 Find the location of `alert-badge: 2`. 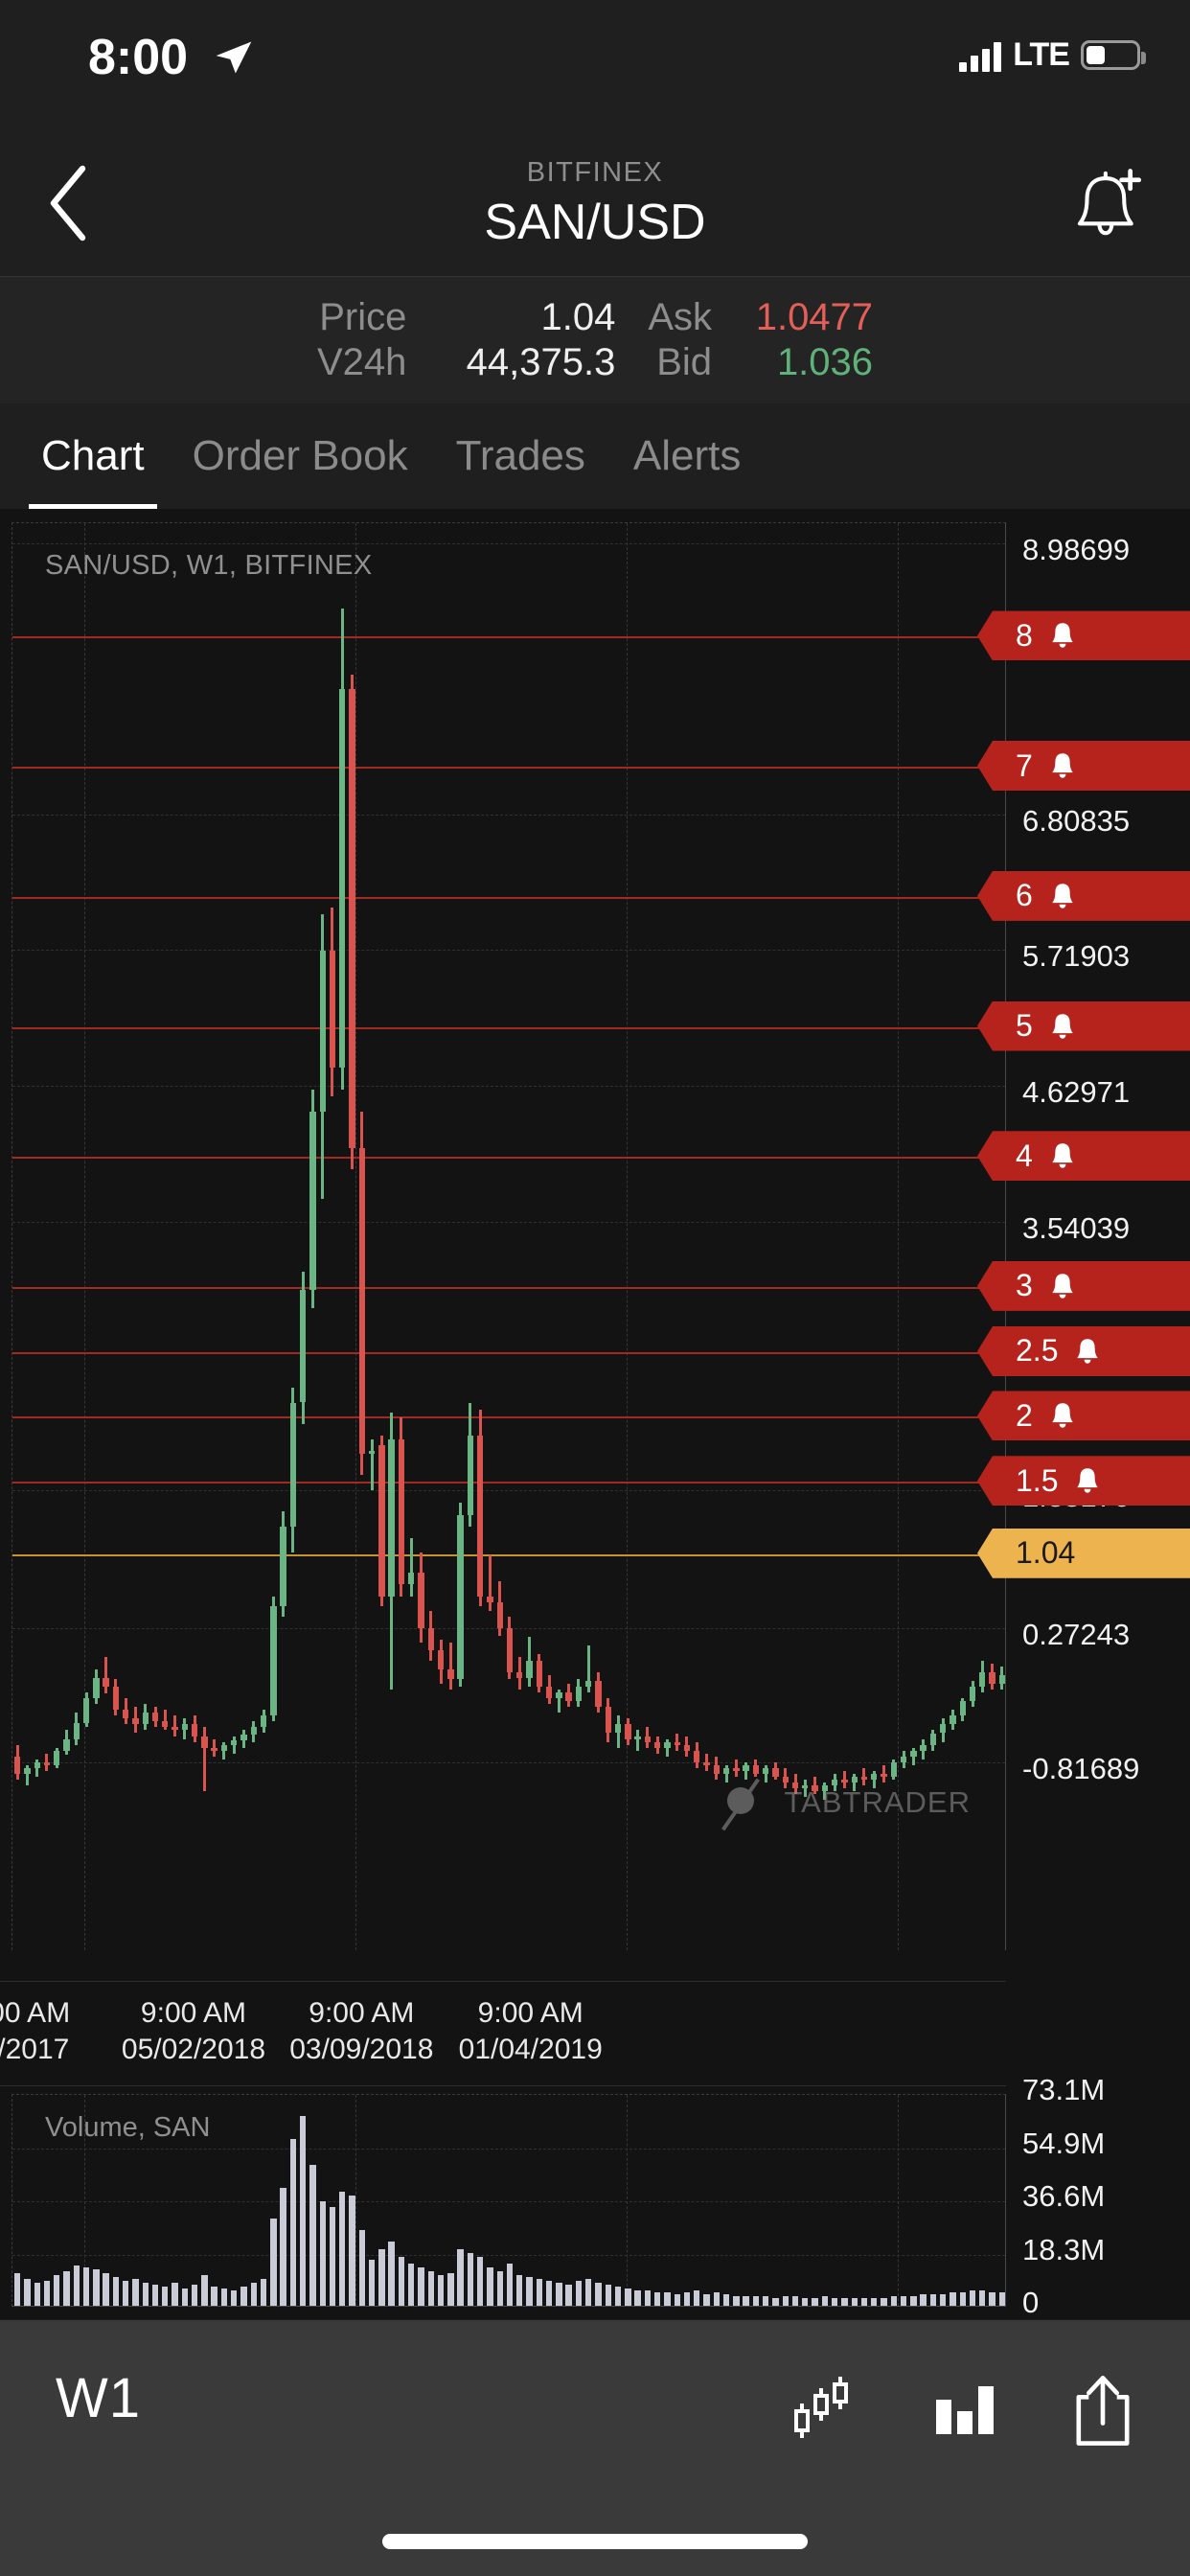

alert-badge: 2 is located at coordinates (1083, 1416).